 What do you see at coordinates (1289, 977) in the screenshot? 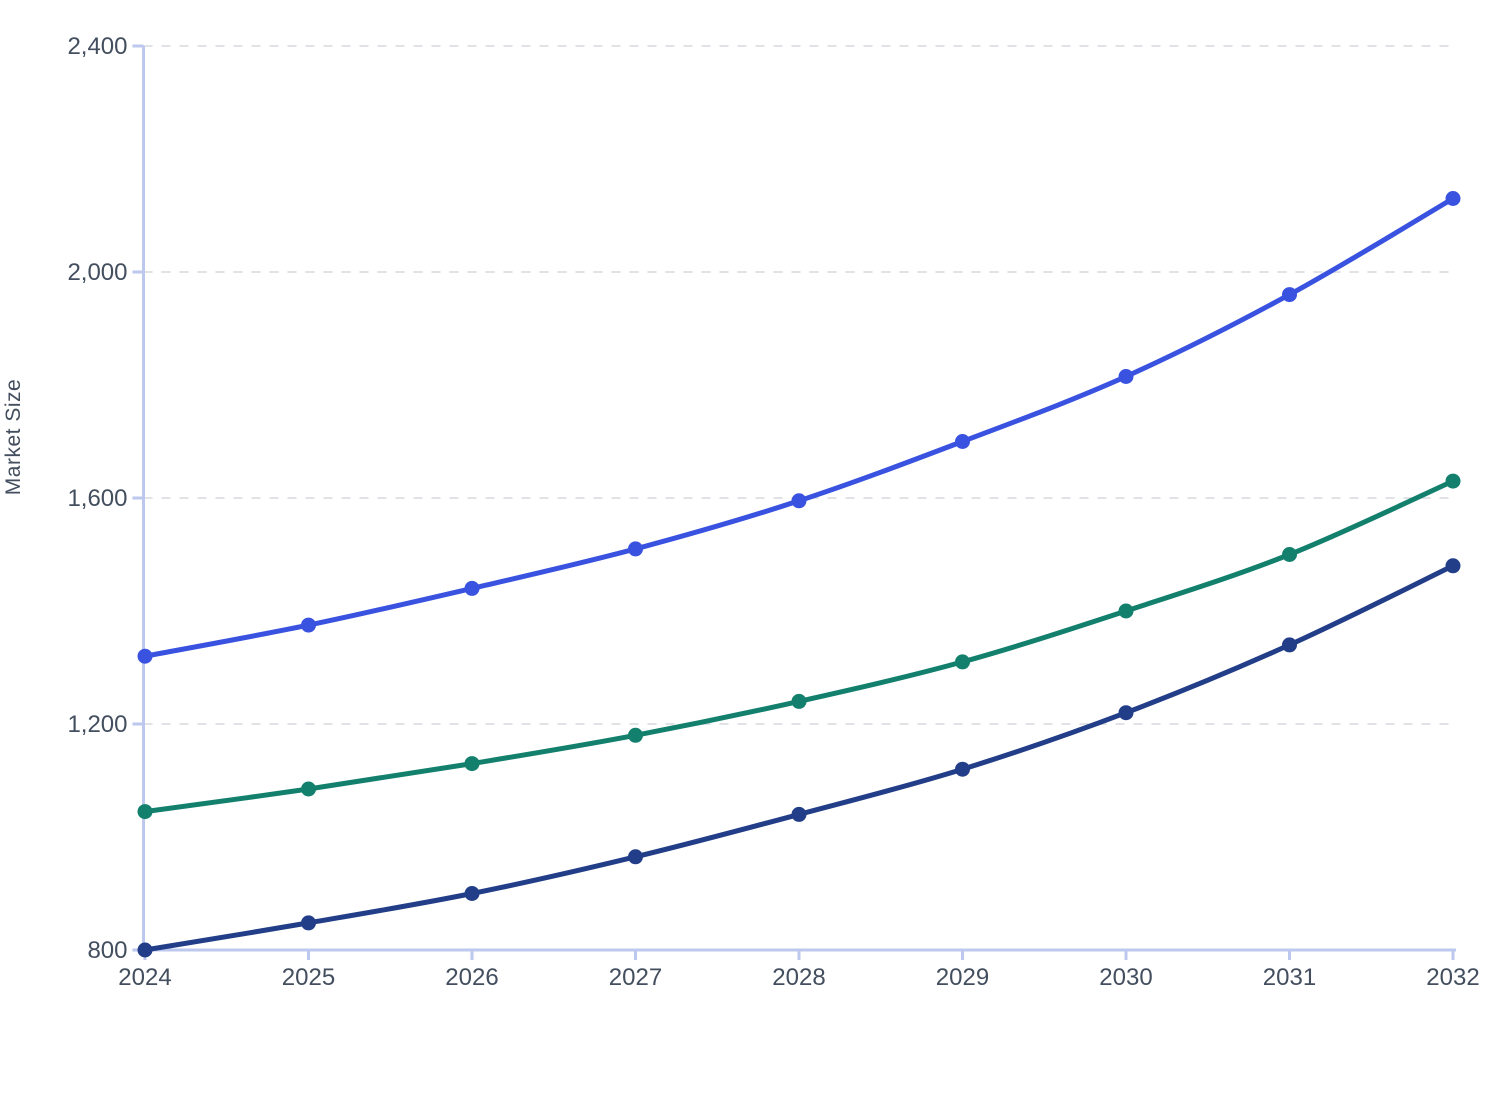
I see `x-tick-label-2031: 2031` at bounding box center [1289, 977].